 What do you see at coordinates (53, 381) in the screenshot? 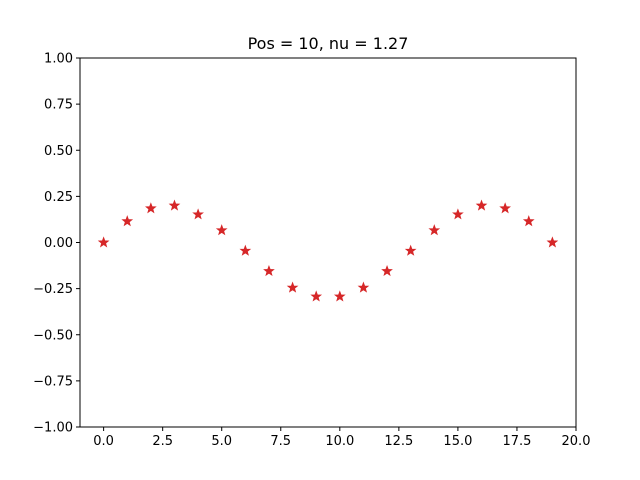
I see `y-tick-label: −0.75` at bounding box center [53, 381].